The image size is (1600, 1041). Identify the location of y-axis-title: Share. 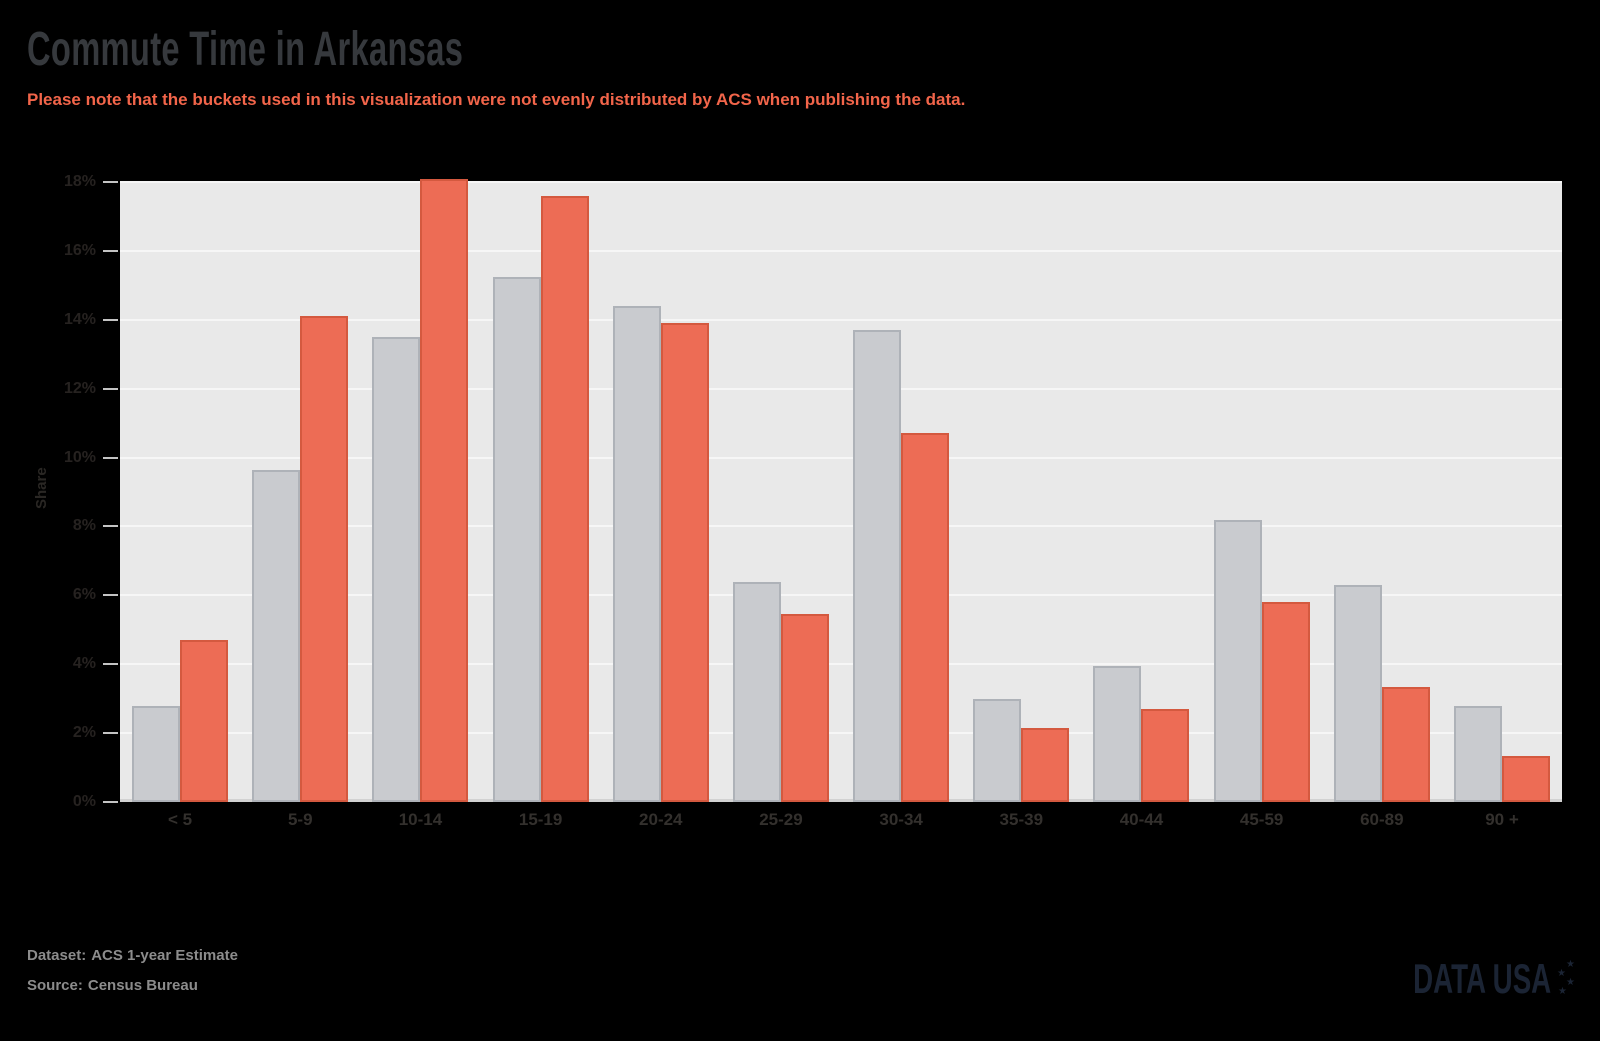
(41, 488).